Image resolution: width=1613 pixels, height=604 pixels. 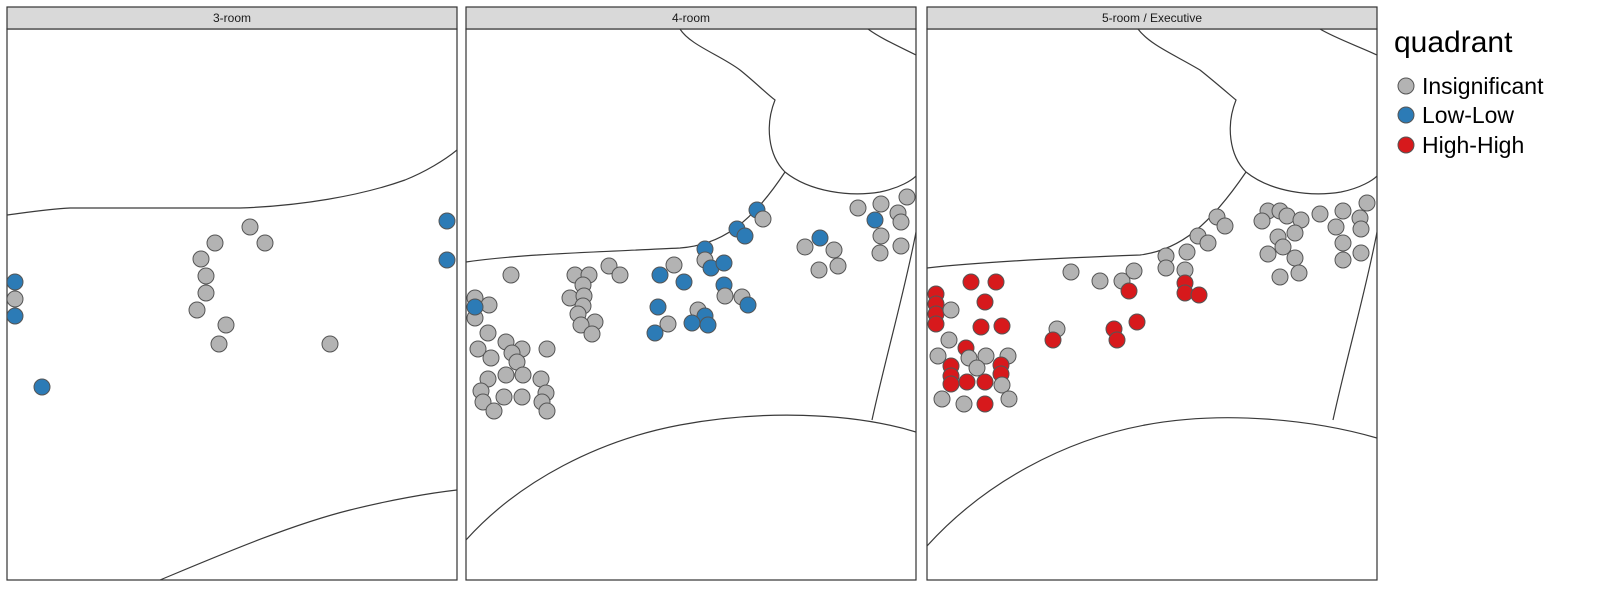 I want to click on facet-strip-label: 4-room, so click(x=691, y=18).